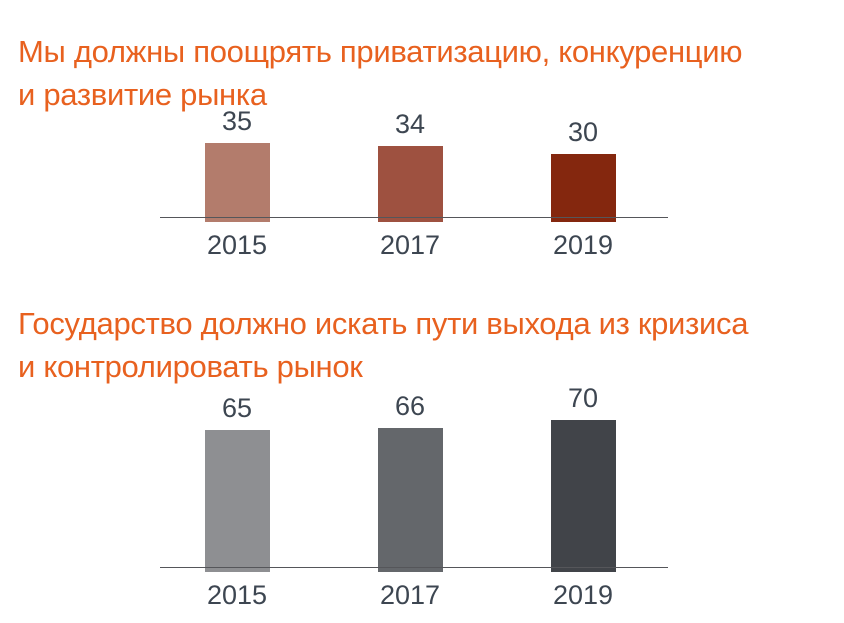  I want to click on value-label-2015: 35, so click(237, 121).